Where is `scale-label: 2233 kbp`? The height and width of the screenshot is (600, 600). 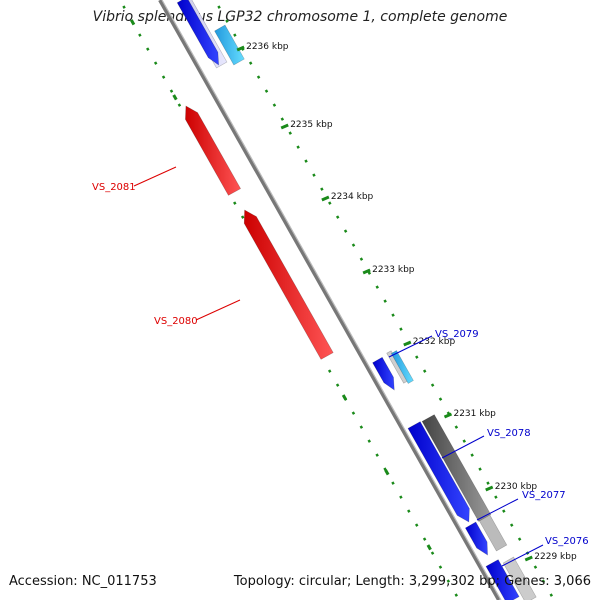 scale-label: 2233 kbp is located at coordinates (393, 270).